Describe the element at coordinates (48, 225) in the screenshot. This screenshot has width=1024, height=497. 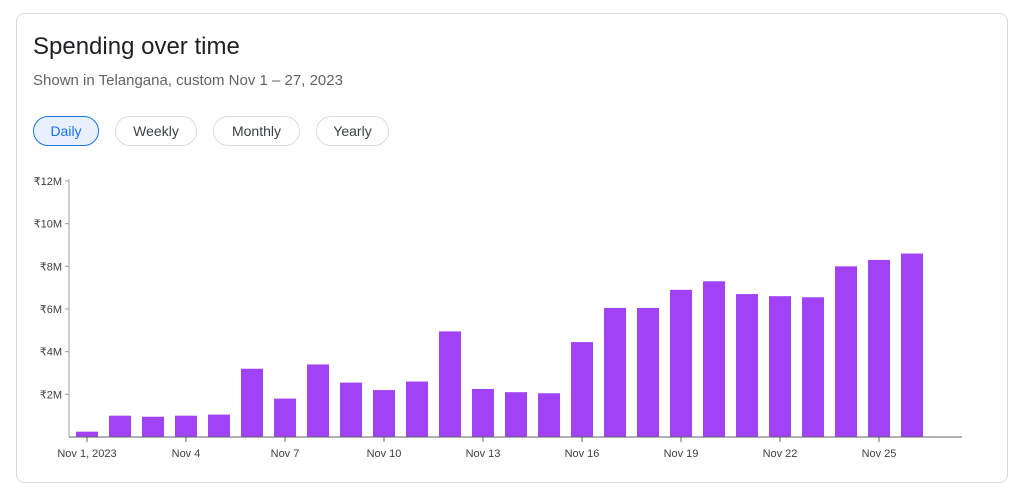
I see `y-tick-label: ₹10M` at that location.